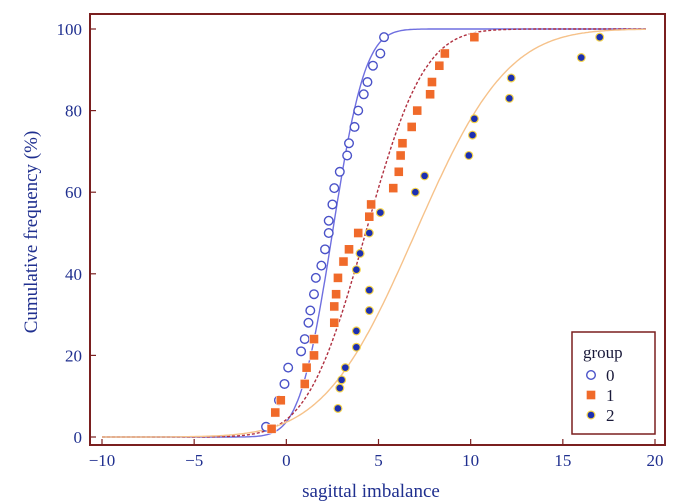 Image resolution: width=675 pixels, height=502 pixels. What do you see at coordinates (371, 491) in the screenshot?
I see `x-axis-title: sagittal imbalance` at bounding box center [371, 491].